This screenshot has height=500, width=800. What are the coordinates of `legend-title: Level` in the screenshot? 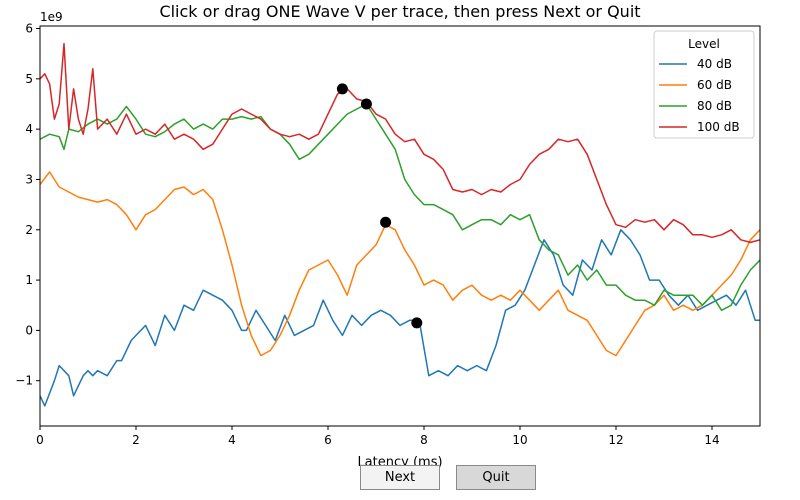 It's located at (704, 44).